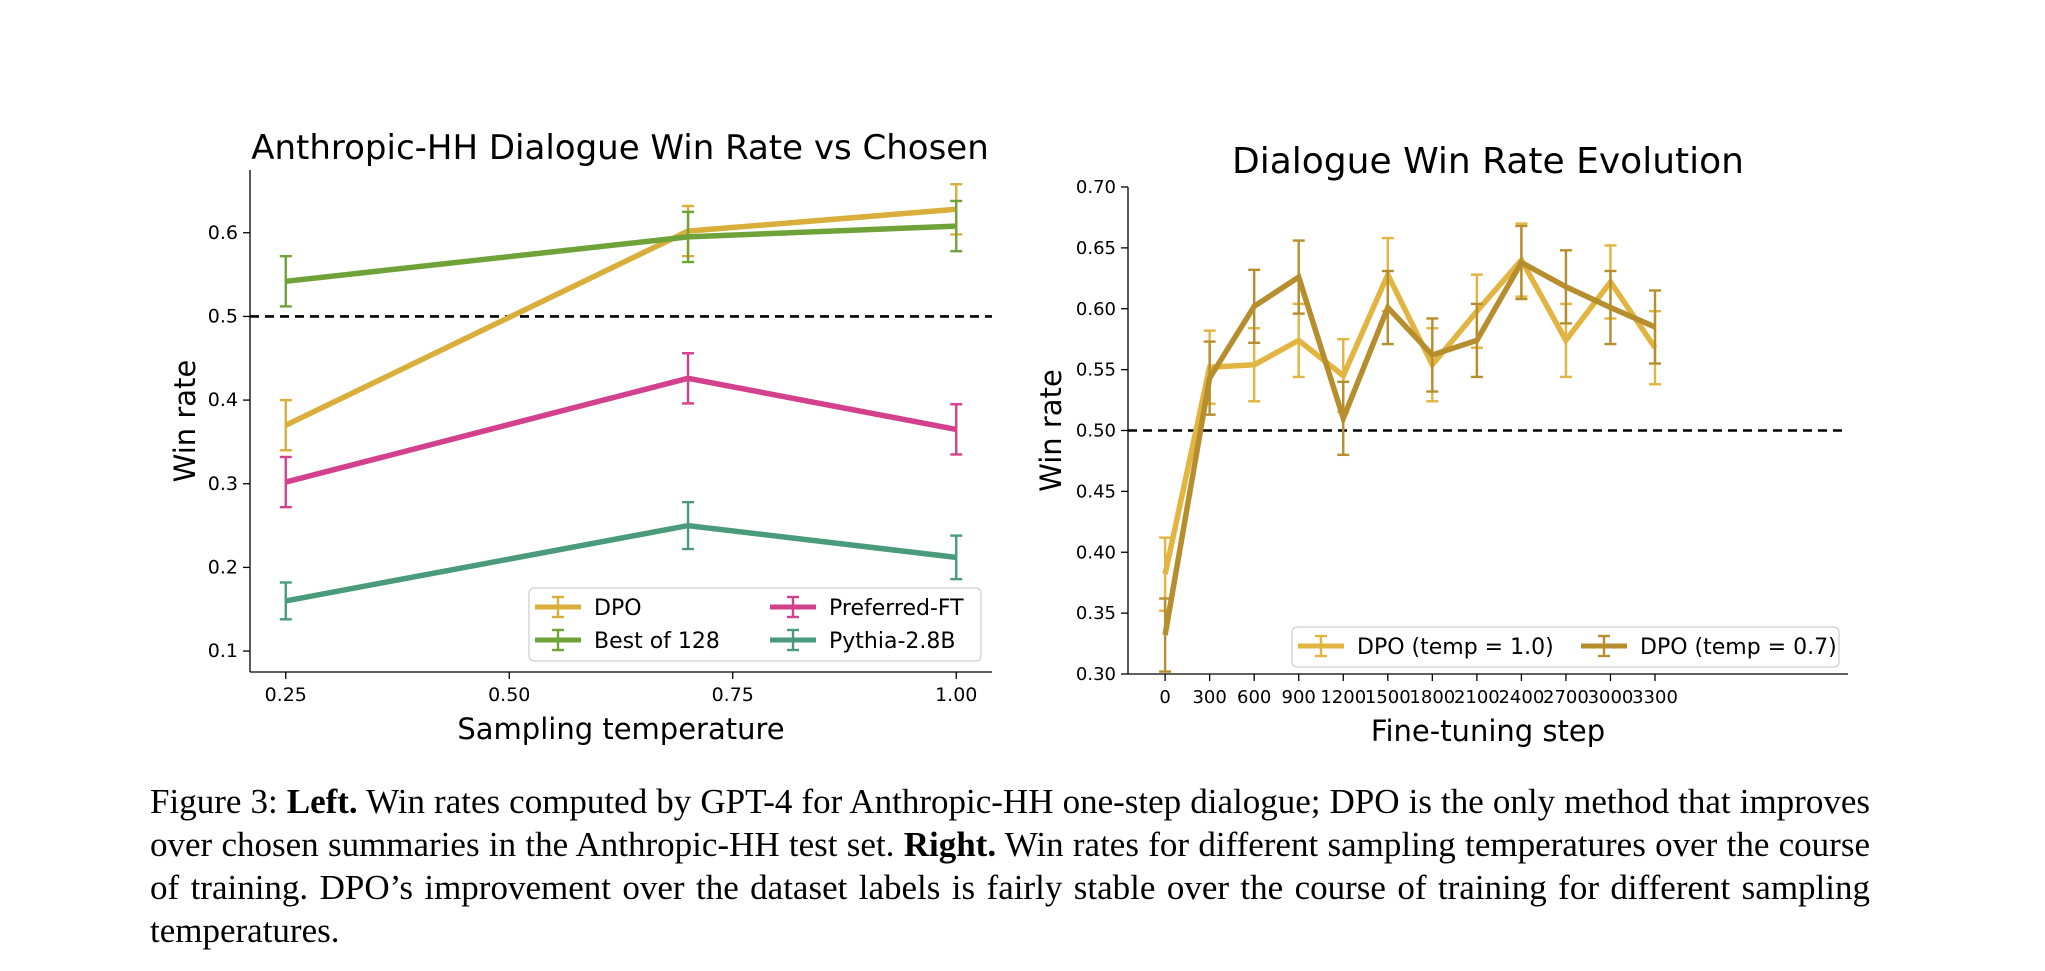 The image size is (2045, 971). What do you see at coordinates (733, 695) in the screenshot?
I see `x-tick-label: 0.75` at bounding box center [733, 695].